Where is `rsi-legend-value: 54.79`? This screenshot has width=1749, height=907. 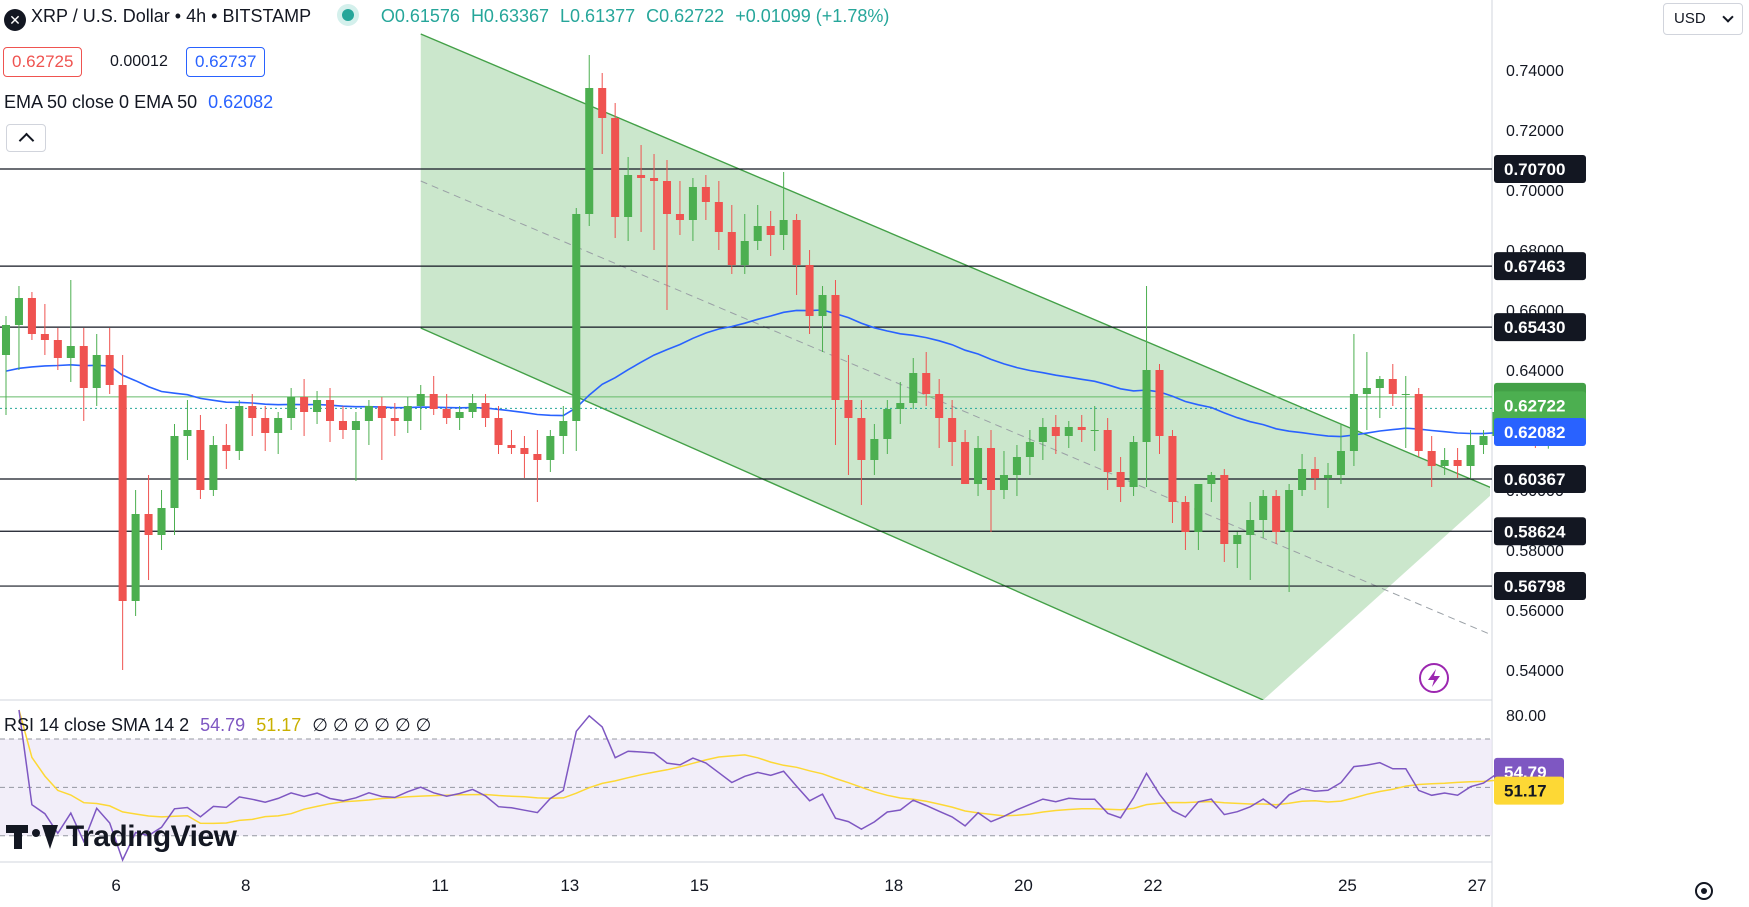 rsi-legend-value: 54.79 is located at coordinates (223, 725).